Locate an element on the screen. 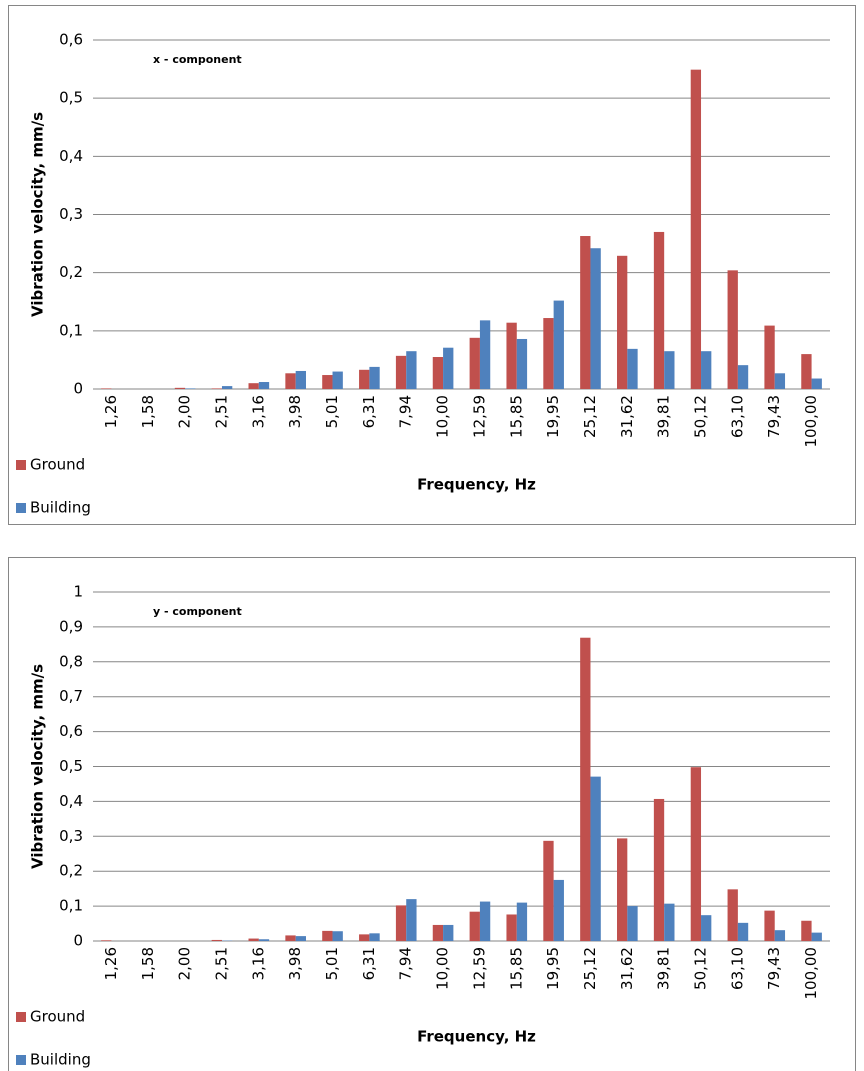  y-tick-label: 0,5 is located at coordinates (71, 766).